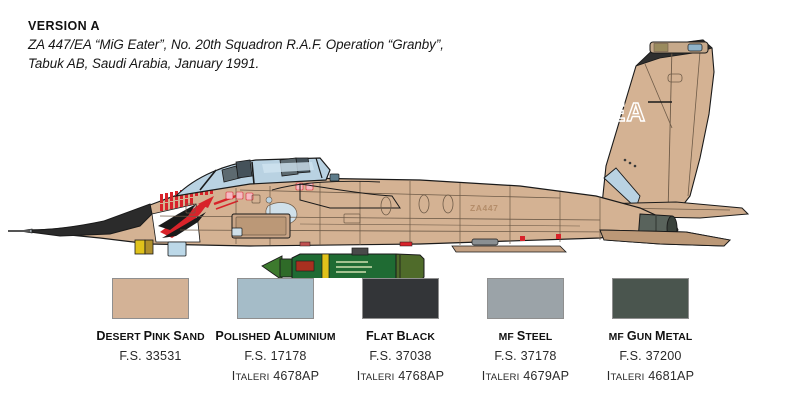  Describe the element at coordinates (343, 262) in the screenshot. I see `underfuselage-bomb` at that location.